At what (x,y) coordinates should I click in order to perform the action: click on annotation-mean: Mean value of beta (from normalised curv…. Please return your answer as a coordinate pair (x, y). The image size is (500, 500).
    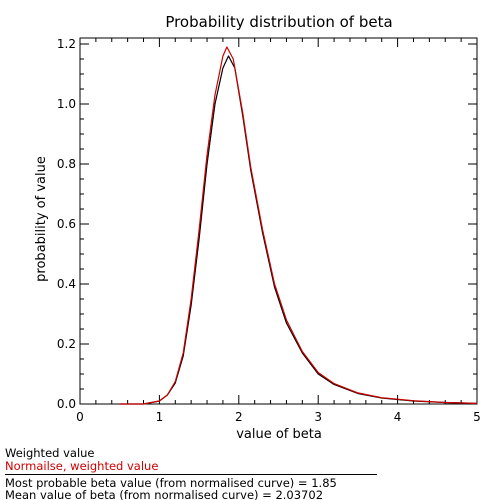
    Looking at the image, I should click on (164, 494).